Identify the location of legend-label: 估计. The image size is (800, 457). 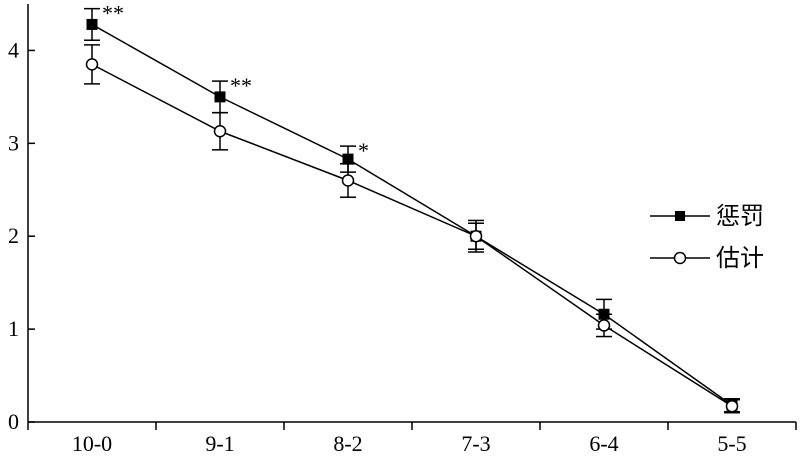
(740, 258).